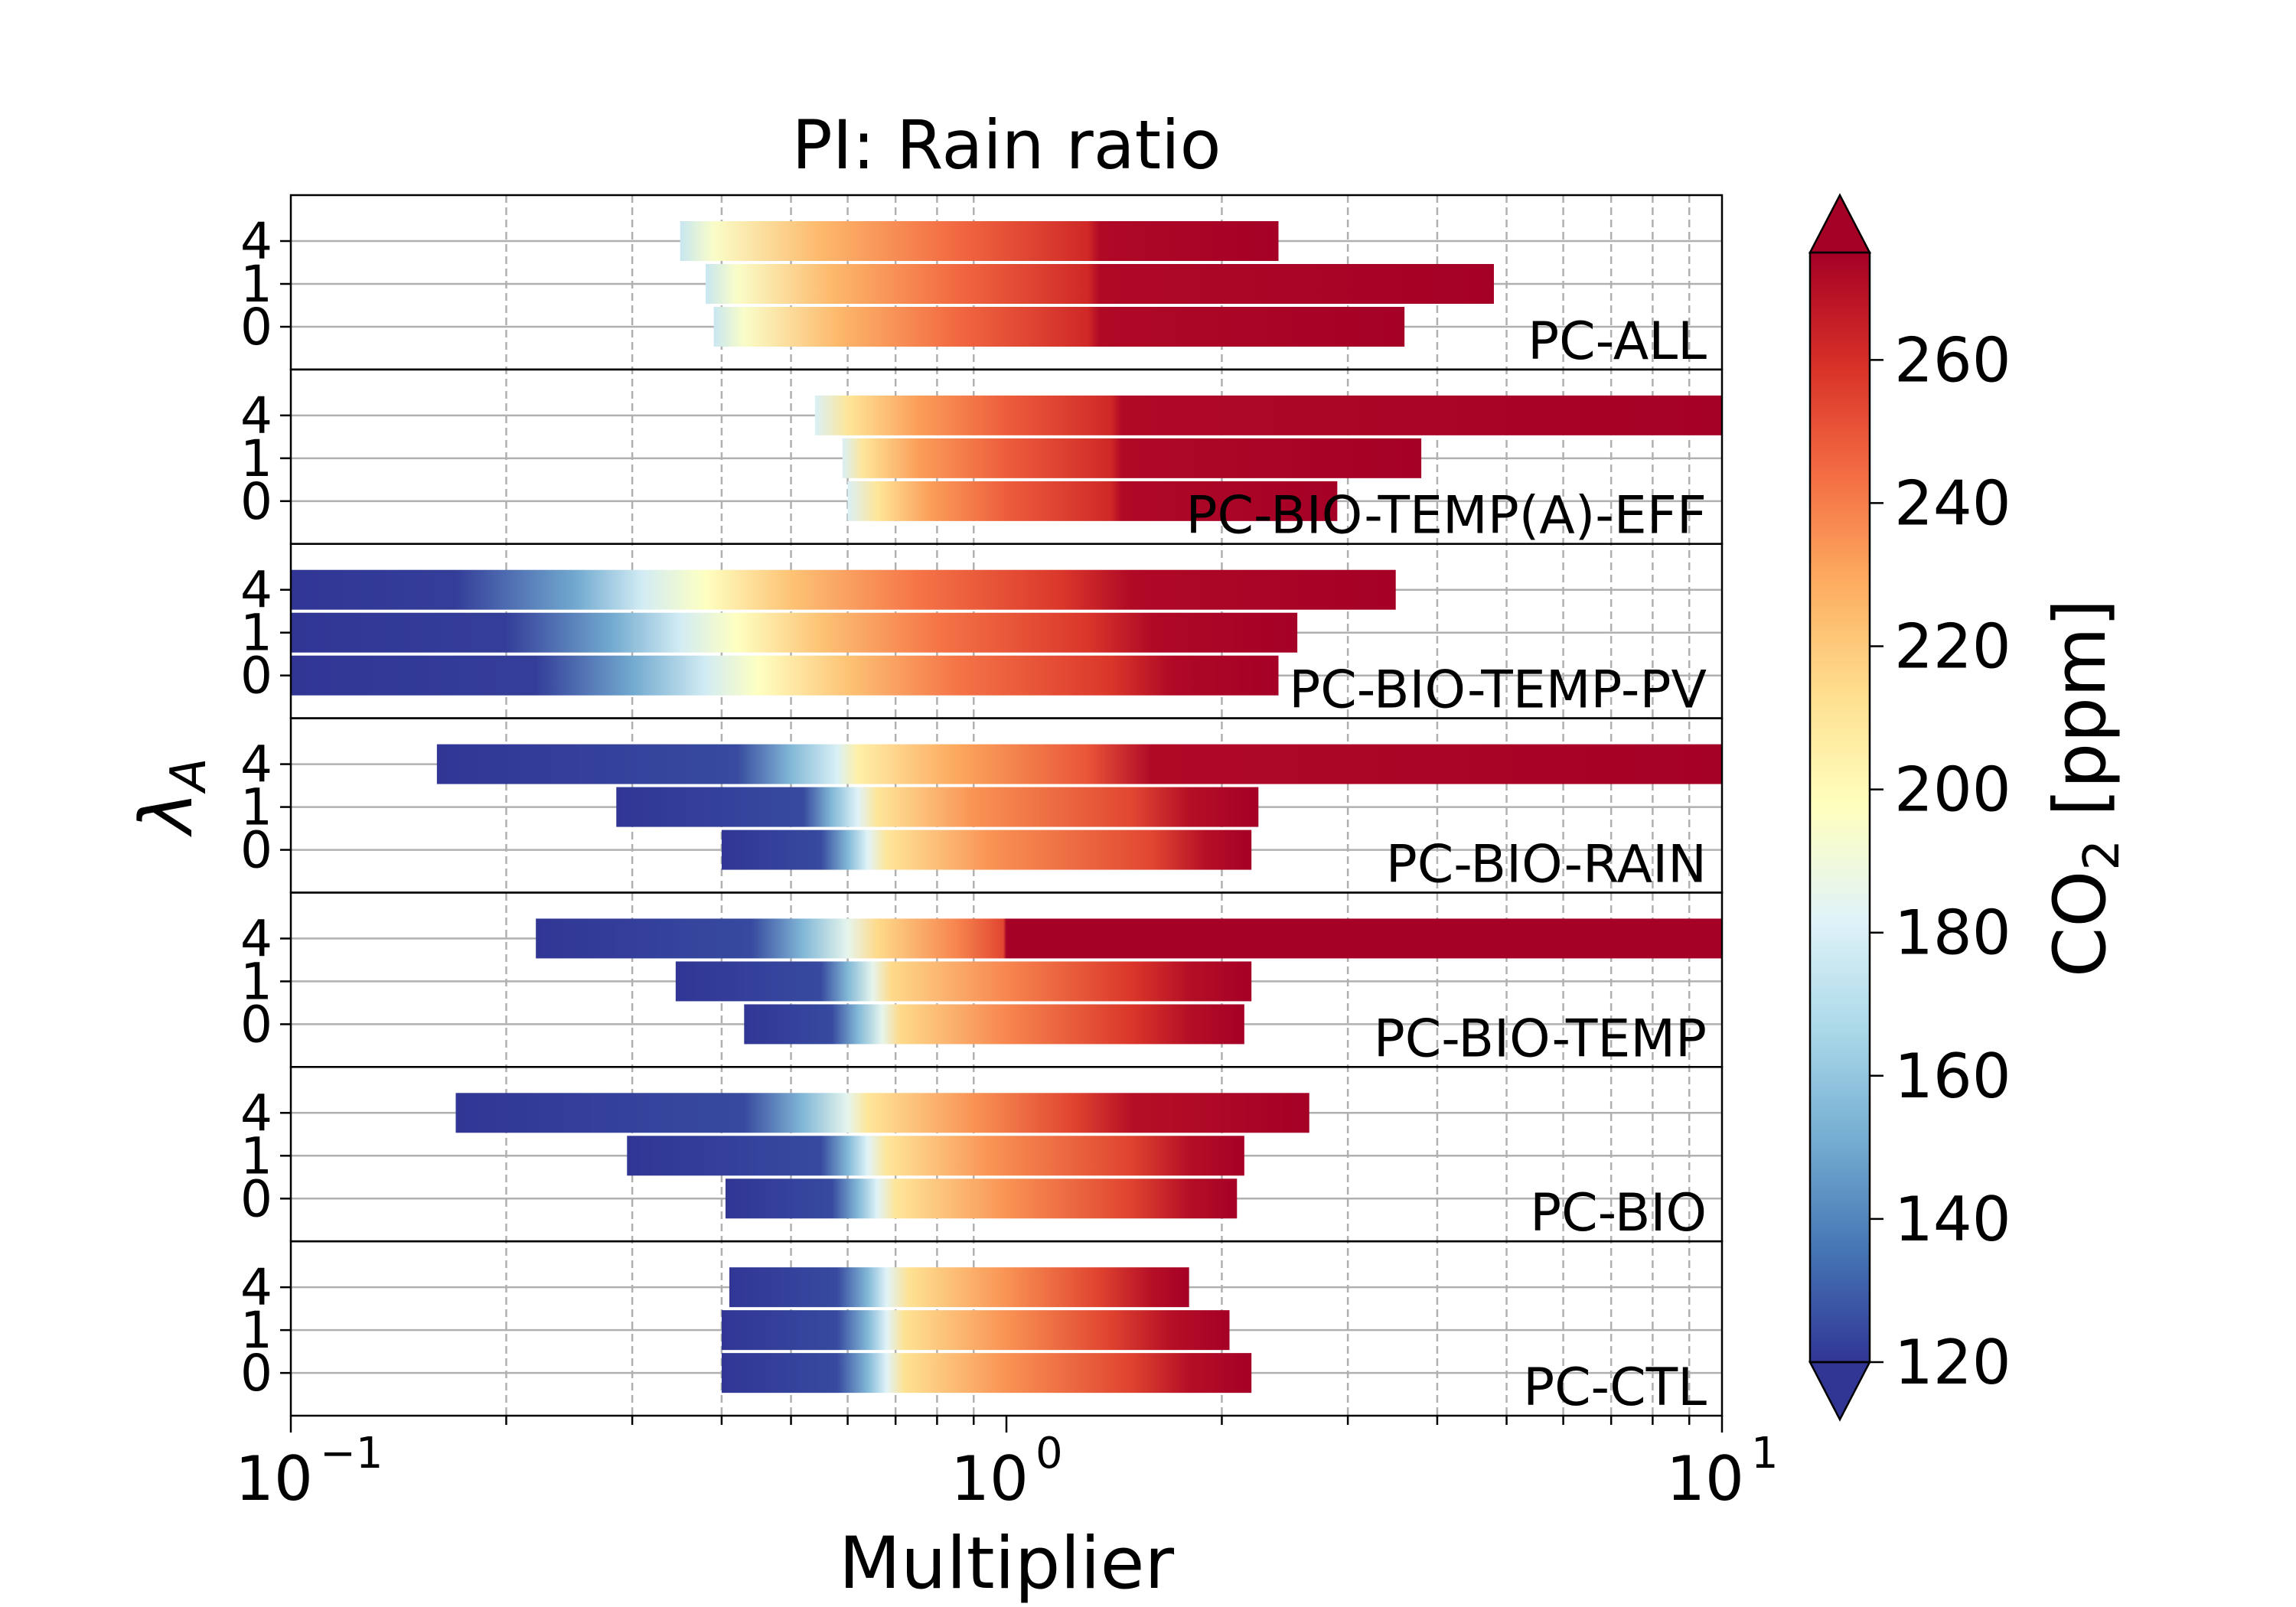 The image size is (2296, 1607). What do you see at coordinates (1540, 1039) in the screenshot?
I see `panel-label: PC-BIO-TEMP` at bounding box center [1540, 1039].